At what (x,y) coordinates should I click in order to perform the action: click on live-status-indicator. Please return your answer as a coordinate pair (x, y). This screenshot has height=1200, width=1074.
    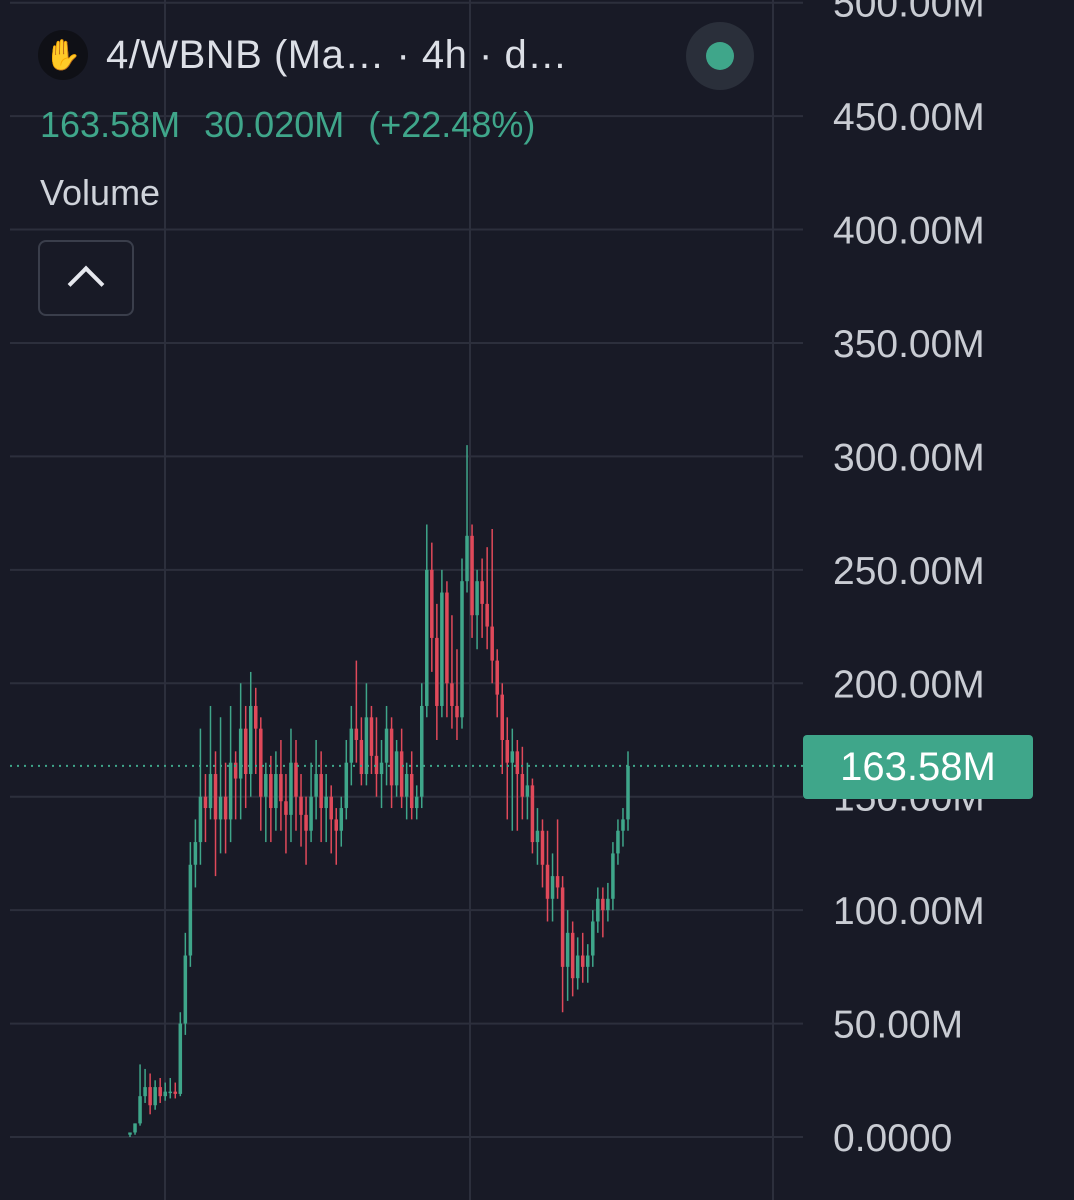
    Looking at the image, I should click on (720, 56).